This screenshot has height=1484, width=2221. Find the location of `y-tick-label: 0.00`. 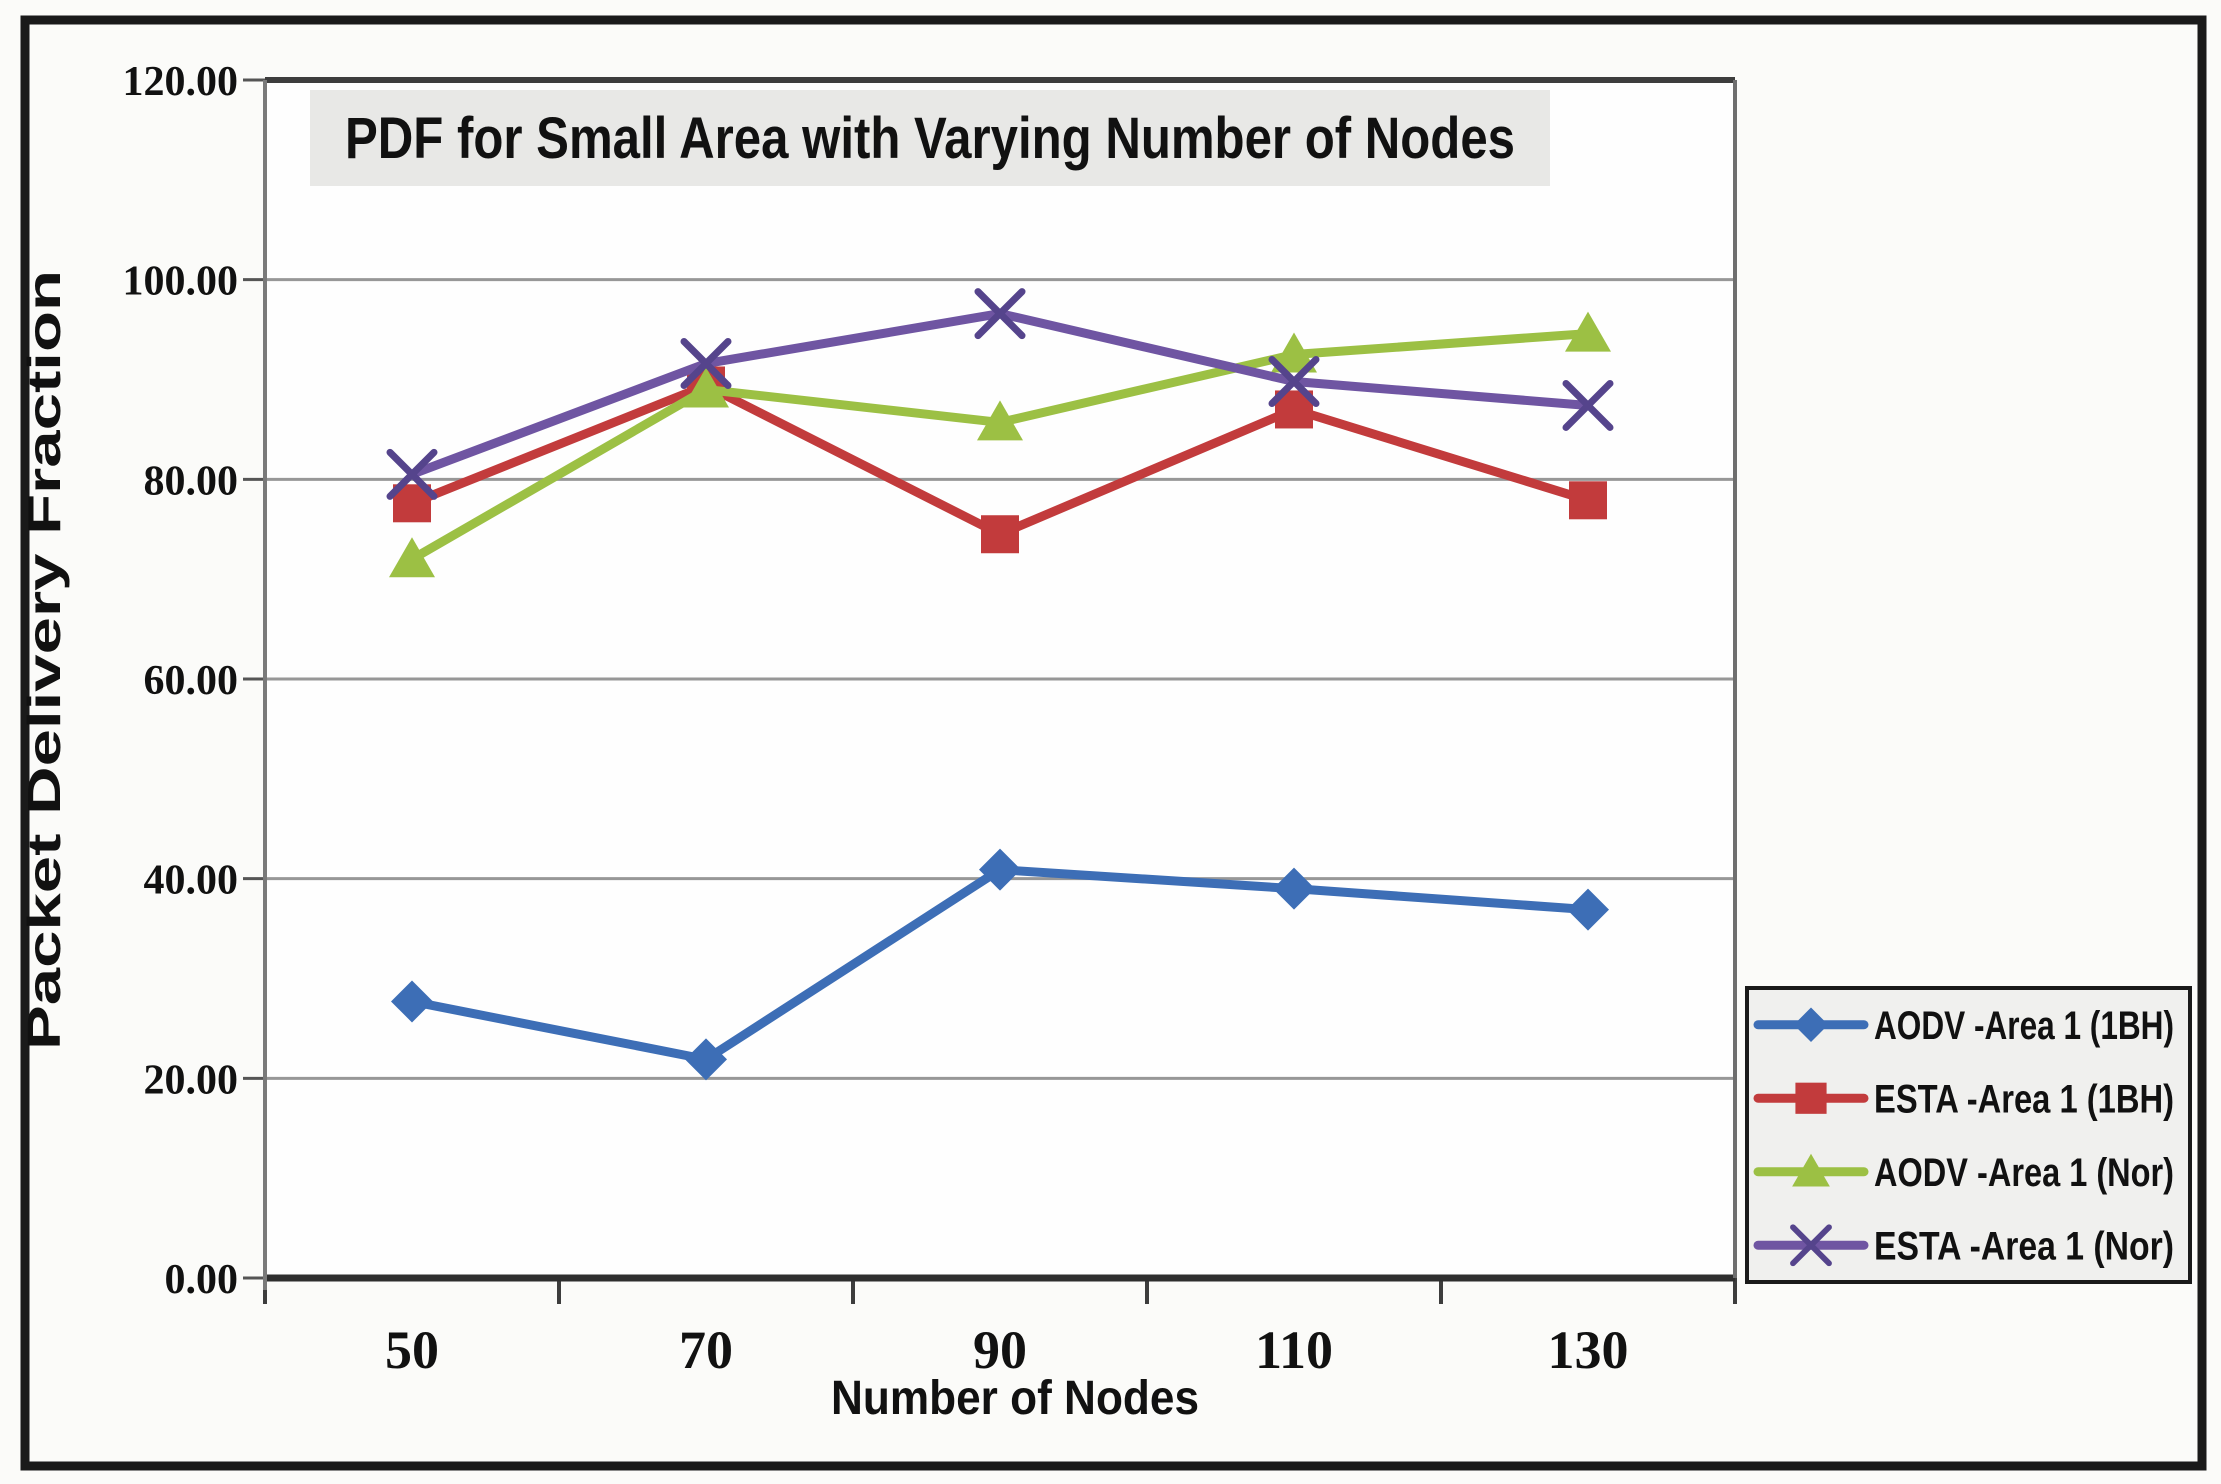

y-tick-label: 0.00 is located at coordinates (202, 1280).